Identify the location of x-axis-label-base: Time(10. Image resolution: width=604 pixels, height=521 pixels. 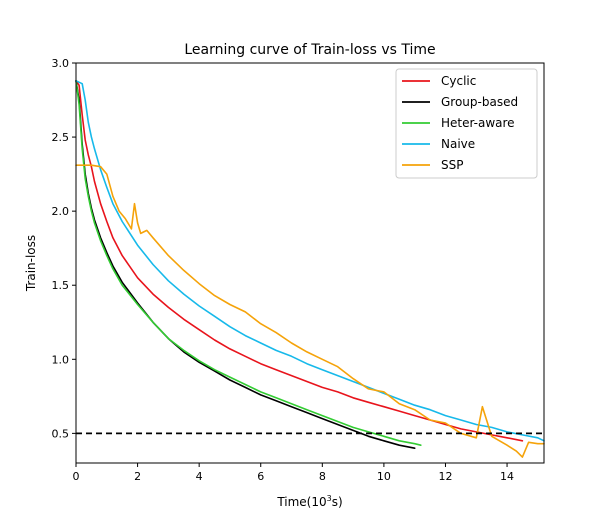
(301, 502).